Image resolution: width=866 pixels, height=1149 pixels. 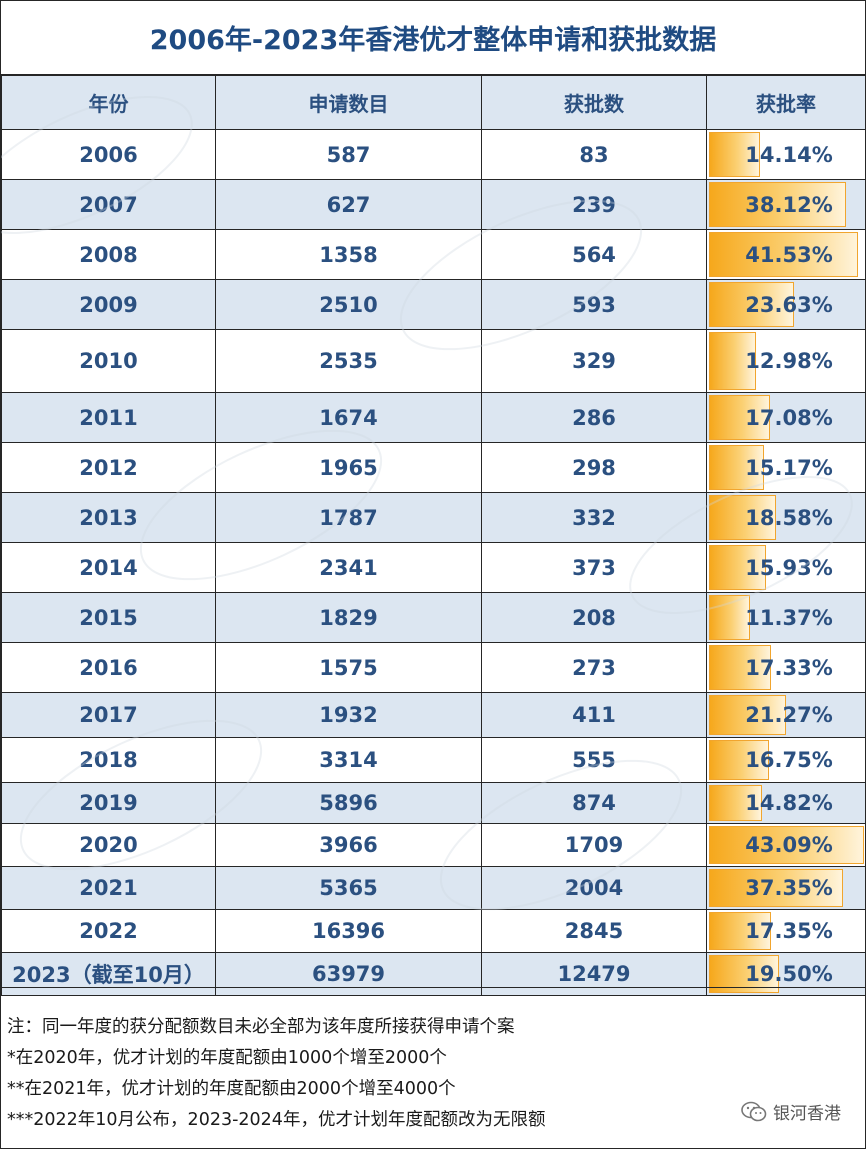 I want to click on year-cell: 2007, so click(x=108, y=204).